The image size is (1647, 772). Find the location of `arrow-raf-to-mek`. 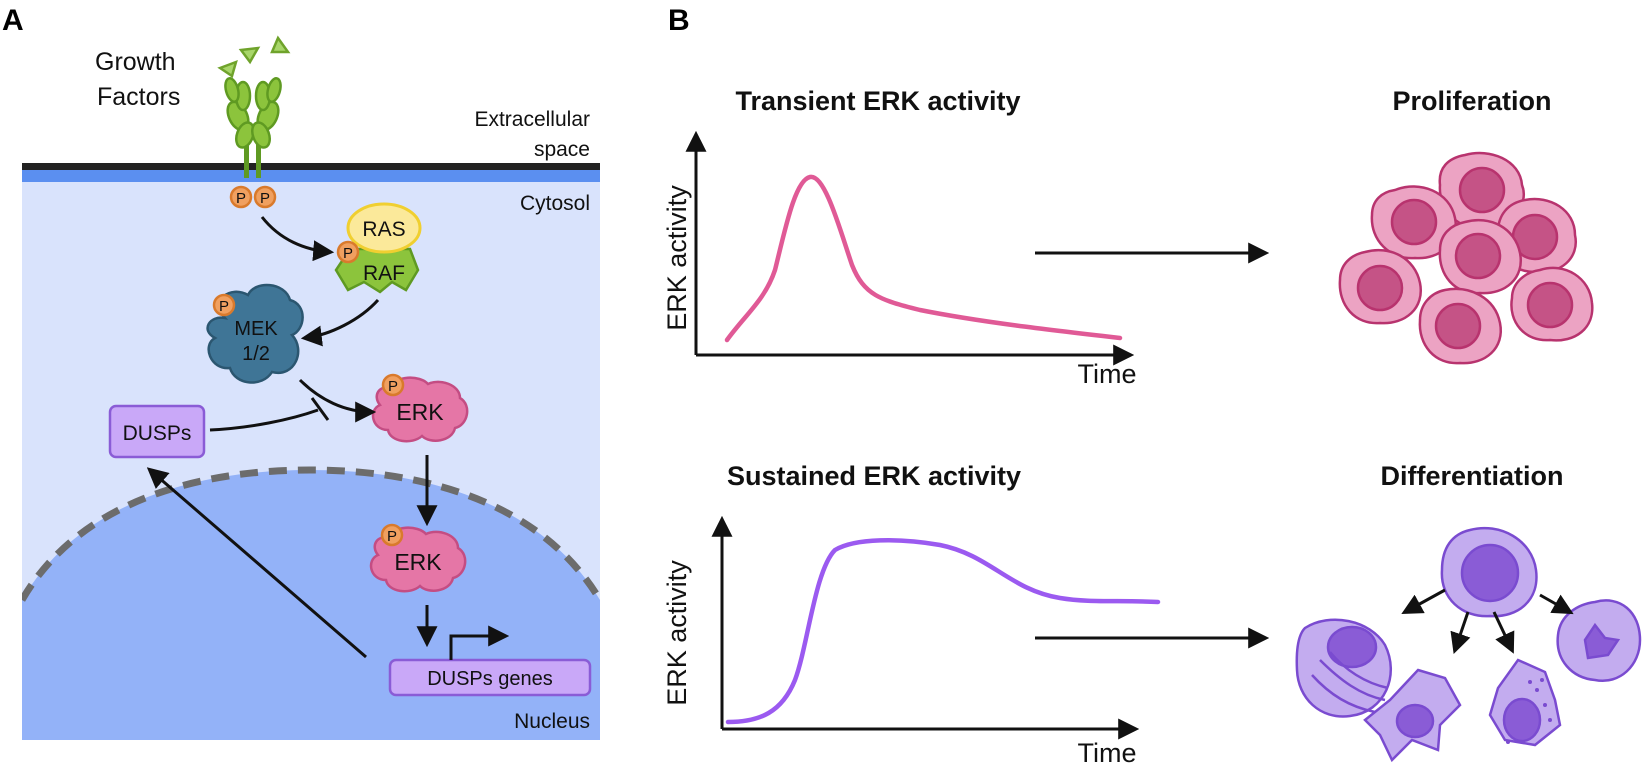

arrow-raf-to-mek is located at coordinates (340, 322).